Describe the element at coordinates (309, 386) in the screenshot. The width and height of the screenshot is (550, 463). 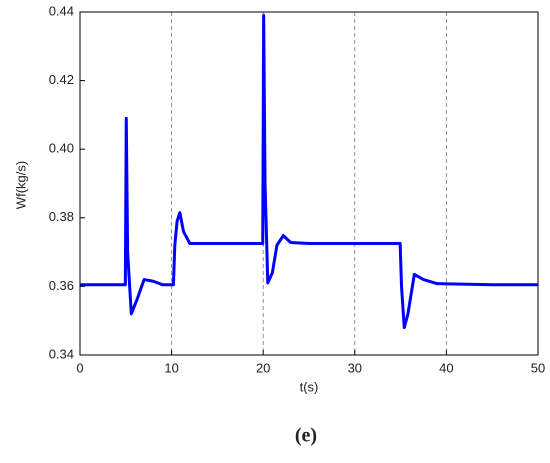
I see `x-axis-label: t(s)` at that location.